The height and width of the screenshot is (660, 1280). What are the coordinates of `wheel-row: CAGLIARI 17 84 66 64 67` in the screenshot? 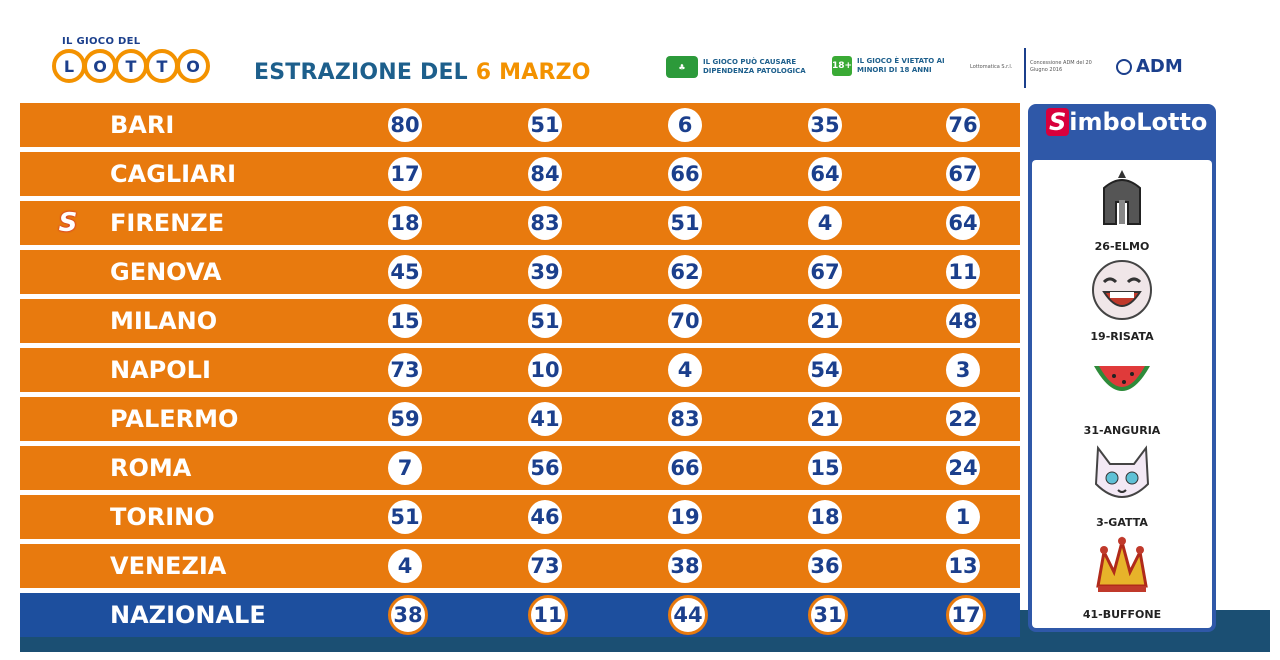 It's located at (520, 174).